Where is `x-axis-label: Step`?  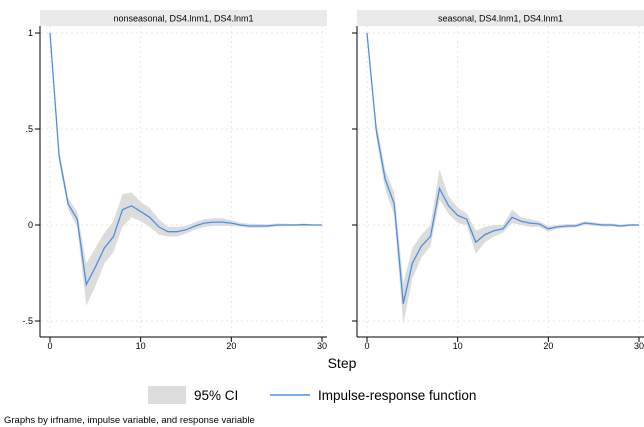
x-axis-label: Step is located at coordinates (342, 363).